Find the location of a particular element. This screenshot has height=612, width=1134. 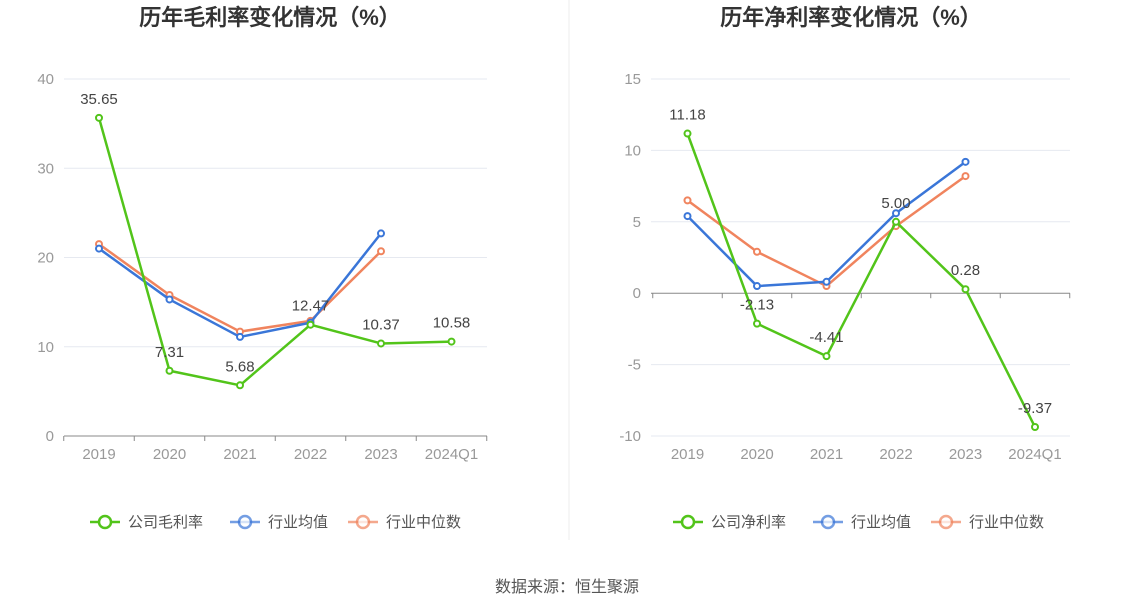

y-tick-label: 5 is located at coordinates (637, 222).